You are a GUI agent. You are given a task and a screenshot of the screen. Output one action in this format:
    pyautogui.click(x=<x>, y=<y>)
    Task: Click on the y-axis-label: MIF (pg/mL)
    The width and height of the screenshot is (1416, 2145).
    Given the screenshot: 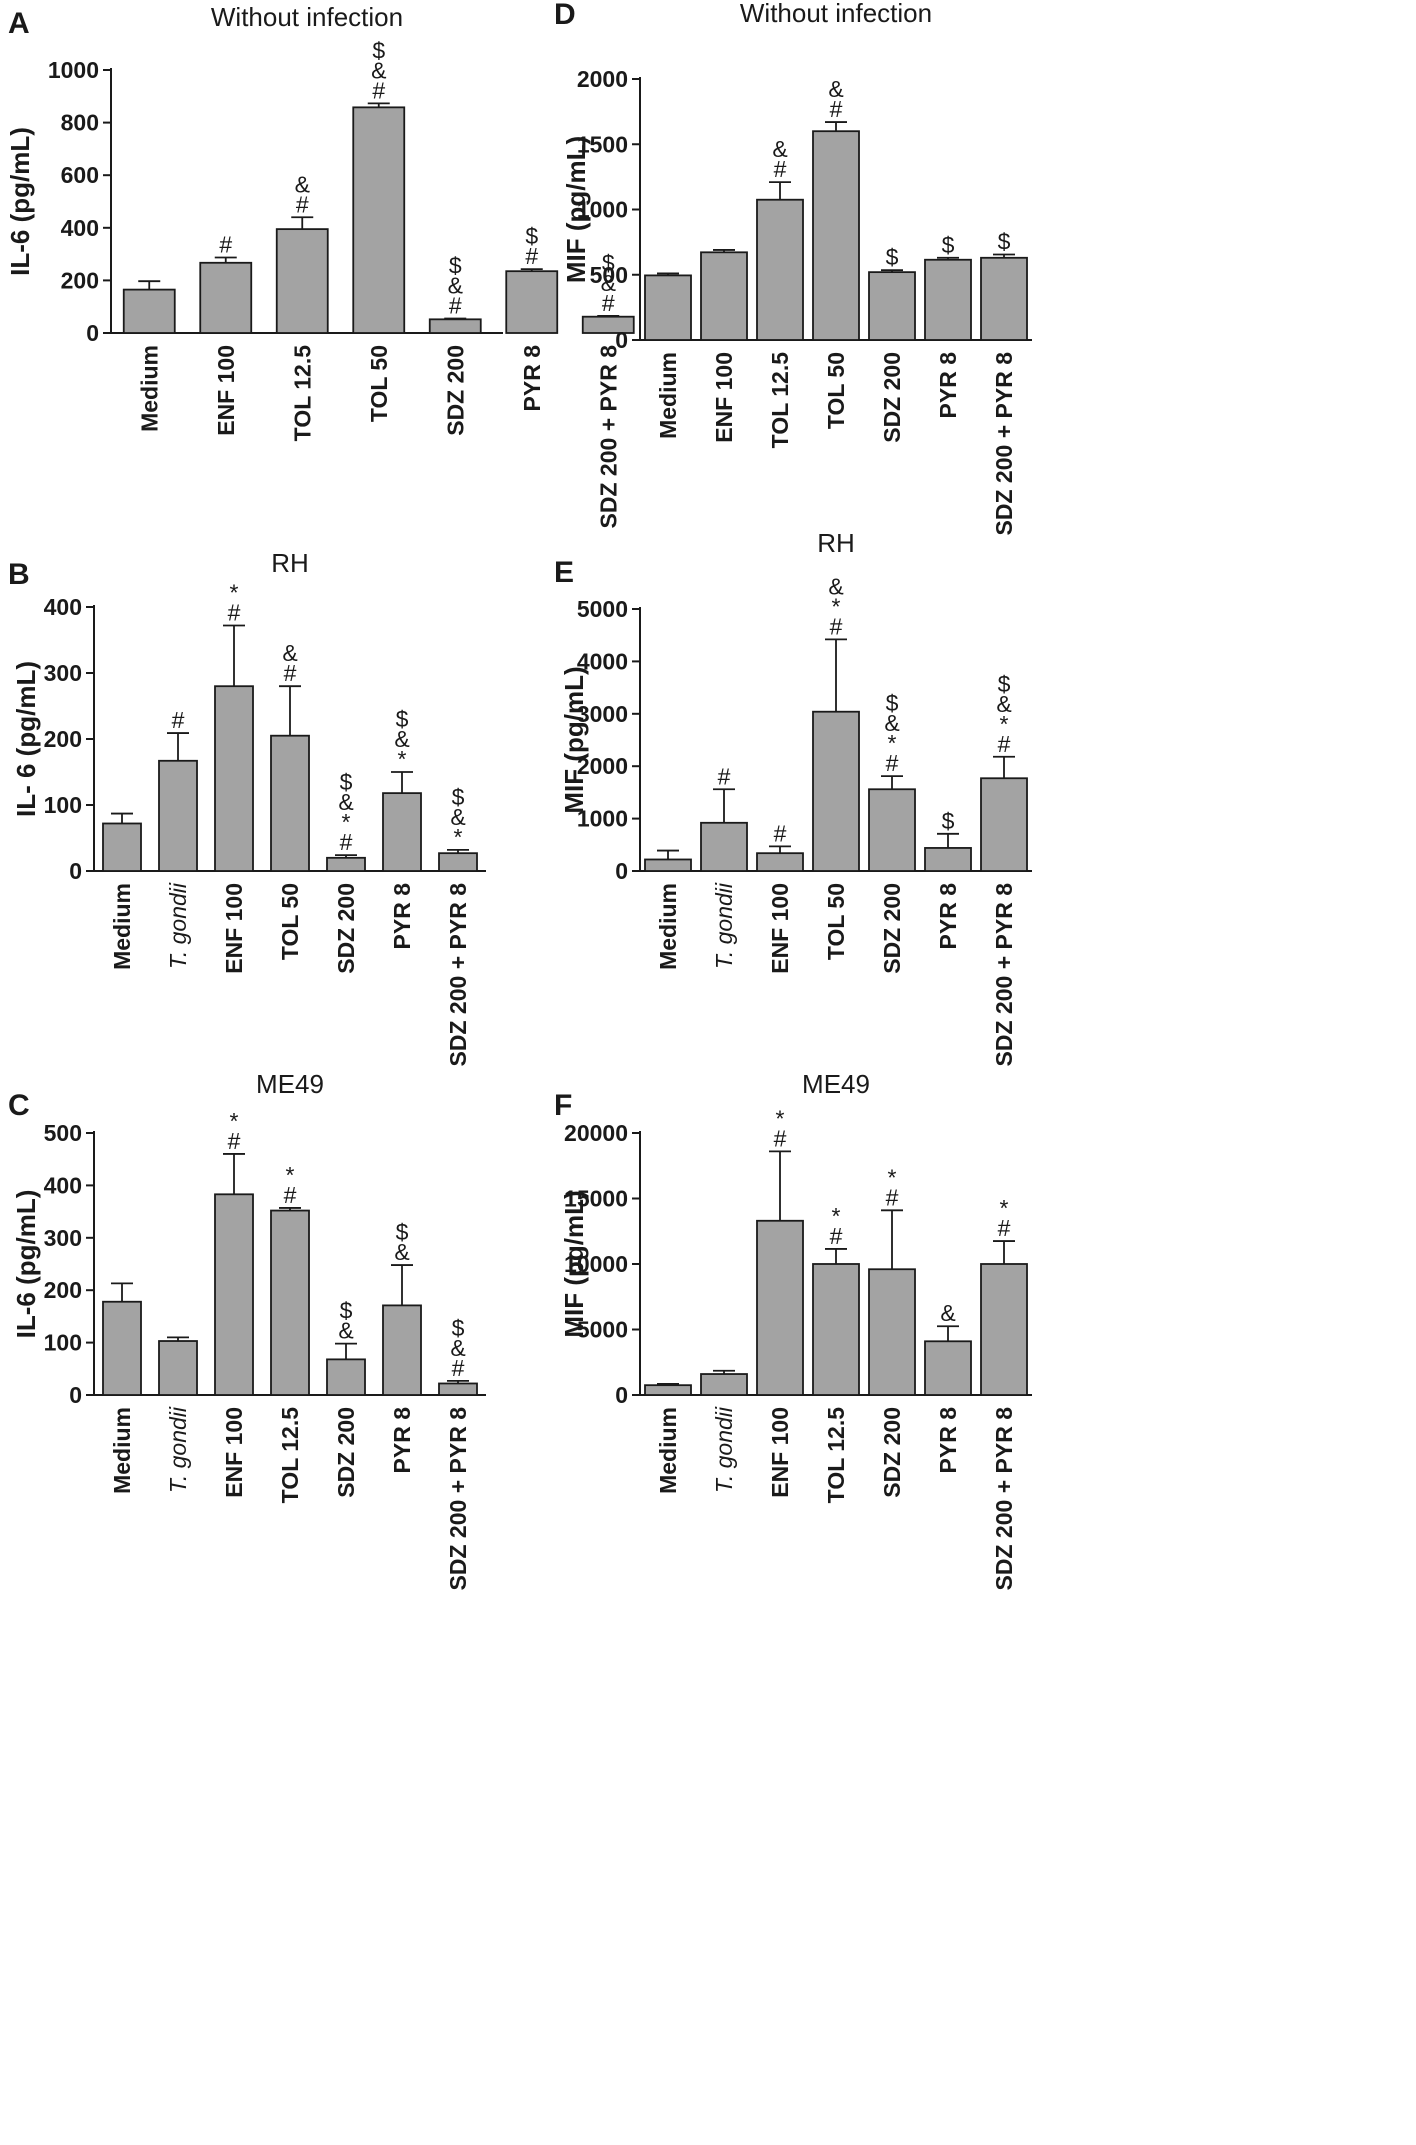 What is the action you would take?
    pyautogui.click(x=574, y=1263)
    